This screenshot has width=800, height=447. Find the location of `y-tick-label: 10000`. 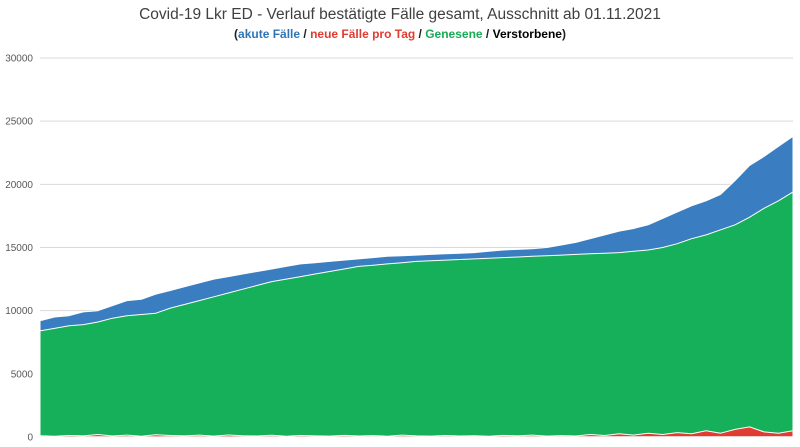

y-tick-label: 10000 is located at coordinates (19, 311).